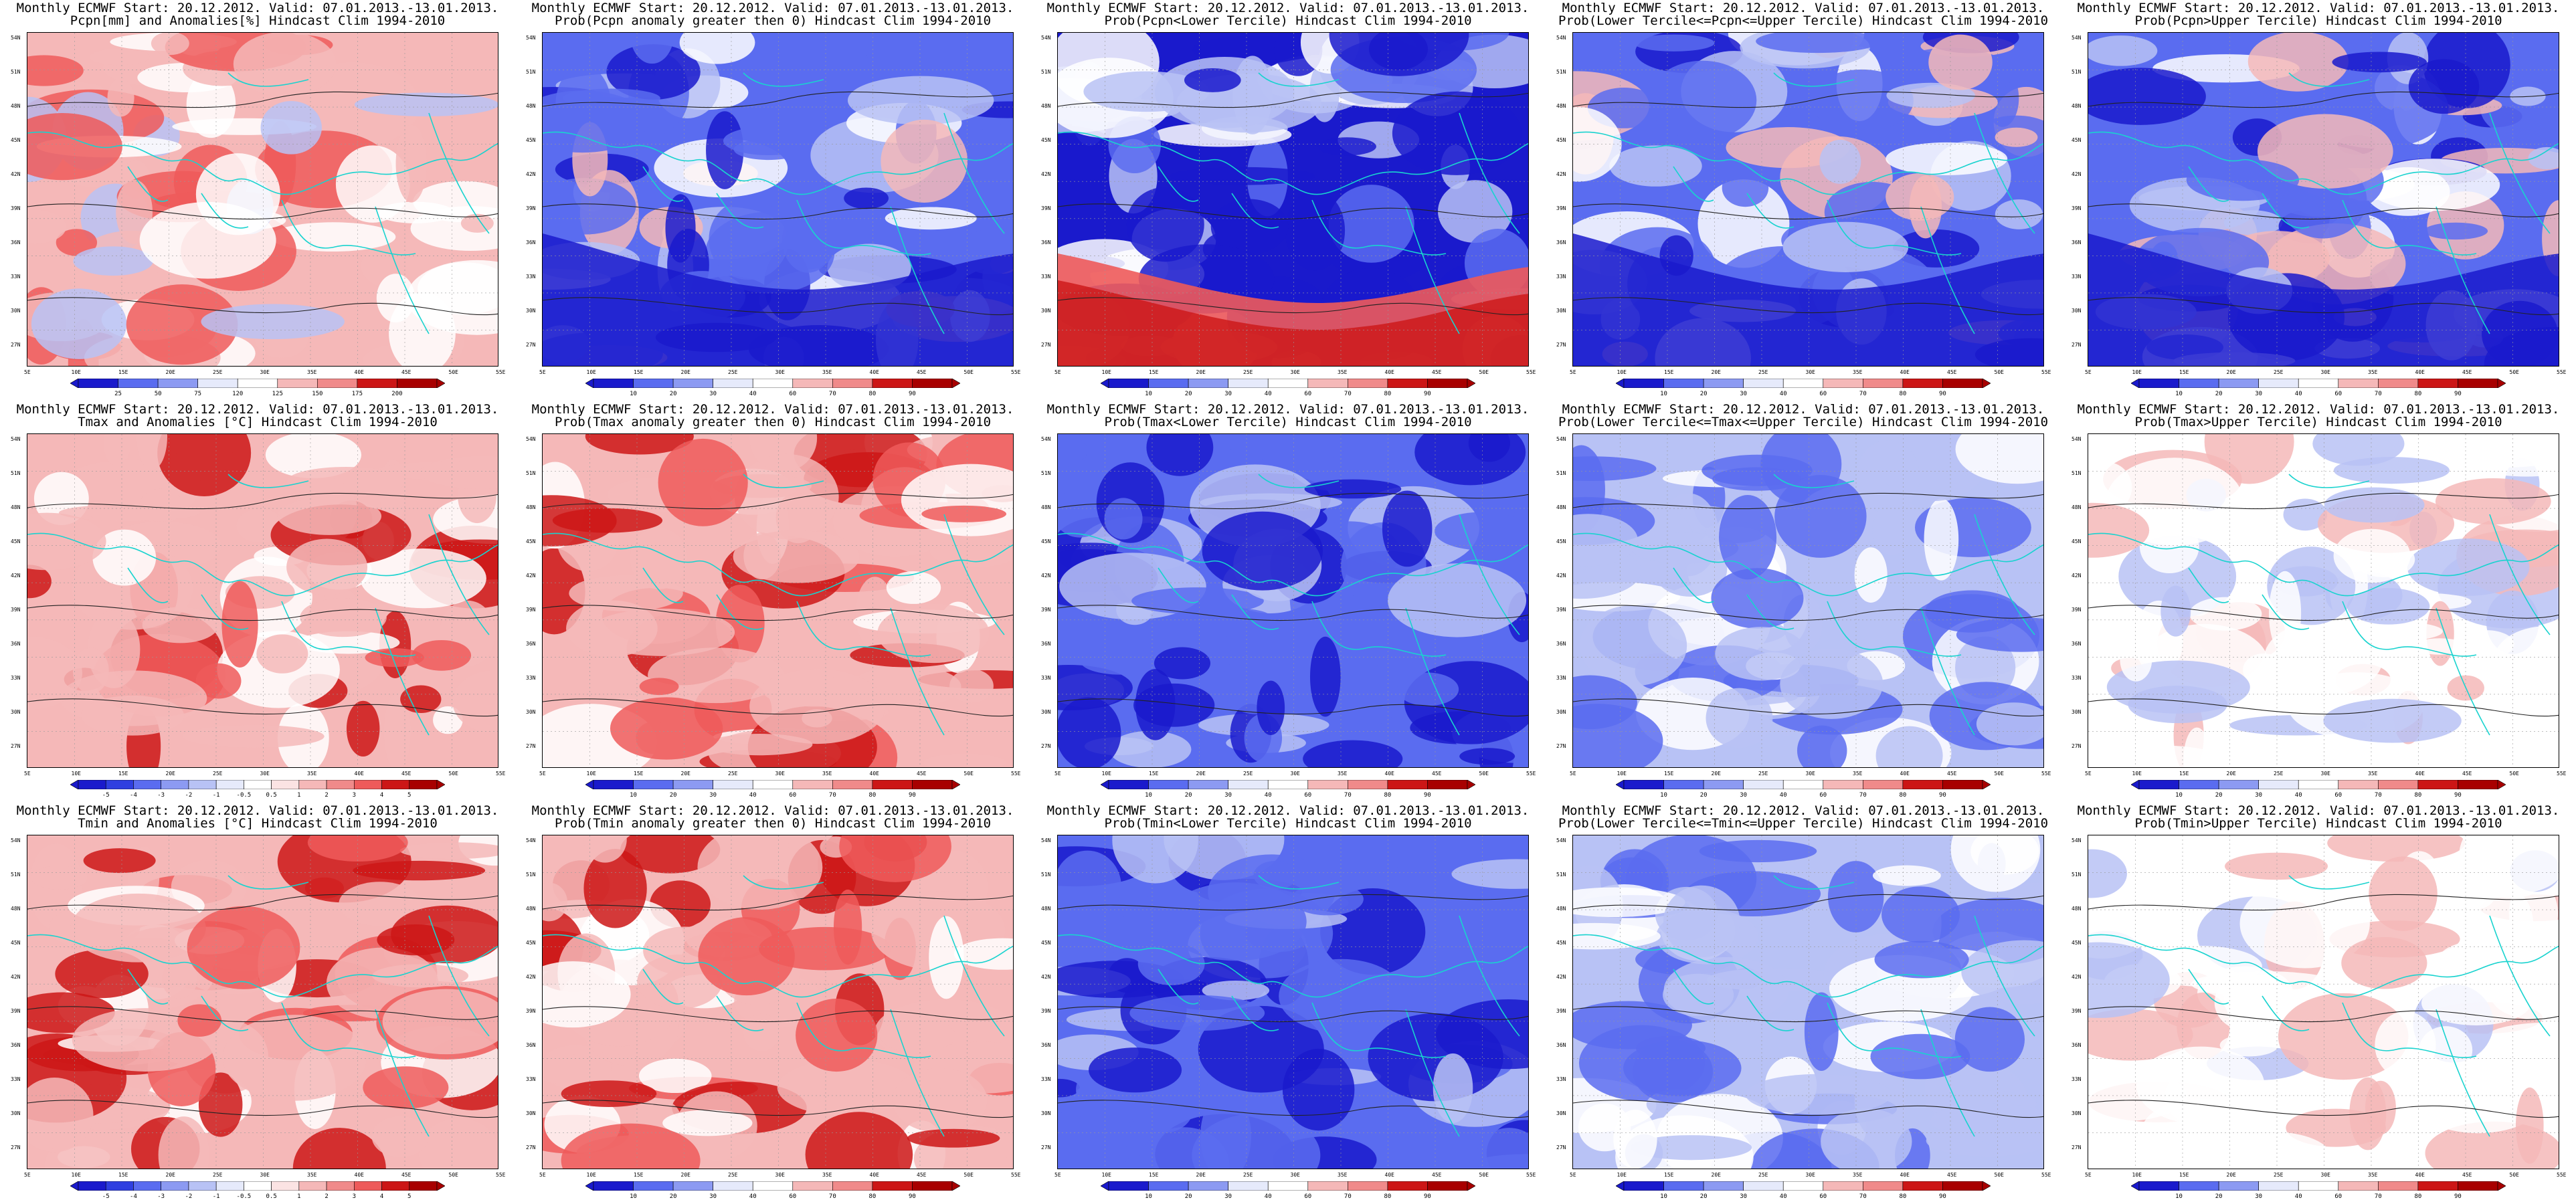 The width and height of the screenshot is (2576, 1204). What do you see at coordinates (2298, 795) in the screenshot?
I see `colorbar-tick-label: 40` at bounding box center [2298, 795].